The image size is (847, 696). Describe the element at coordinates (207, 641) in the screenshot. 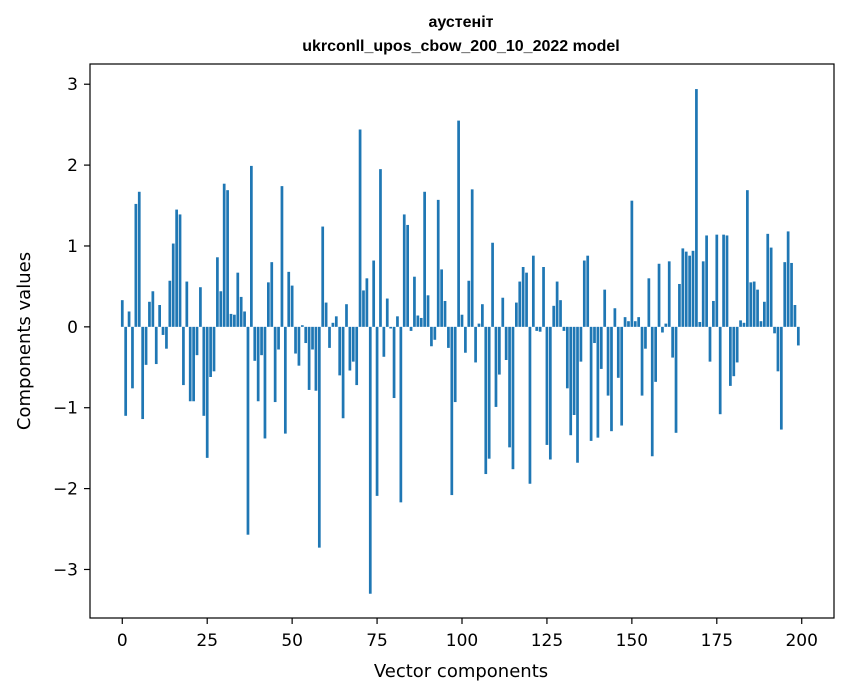

I see `x-tick-label-25: 25` at that location.